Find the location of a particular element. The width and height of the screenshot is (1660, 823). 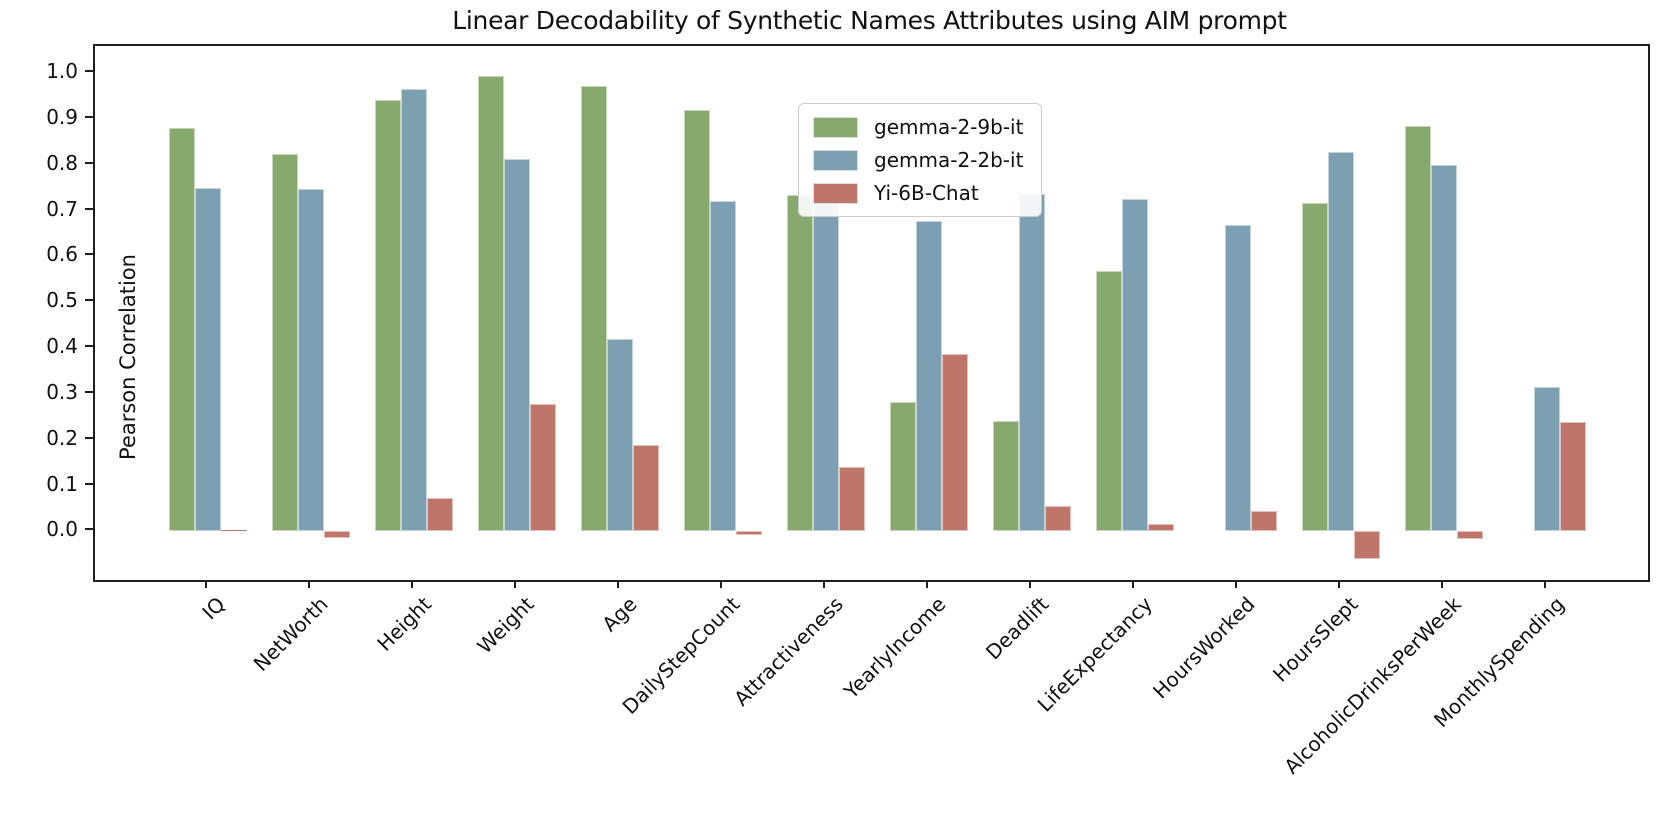

bar-gemma-2-9b-it-Deadlift is located at coordinates (1005, 476).